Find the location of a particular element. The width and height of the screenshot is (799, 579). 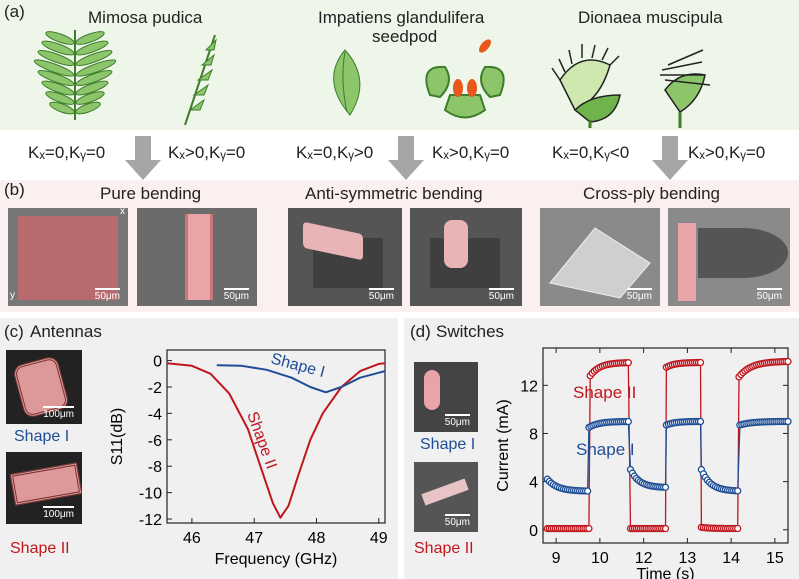

y-tick-label: -6 is located at coordinates (155, 441).